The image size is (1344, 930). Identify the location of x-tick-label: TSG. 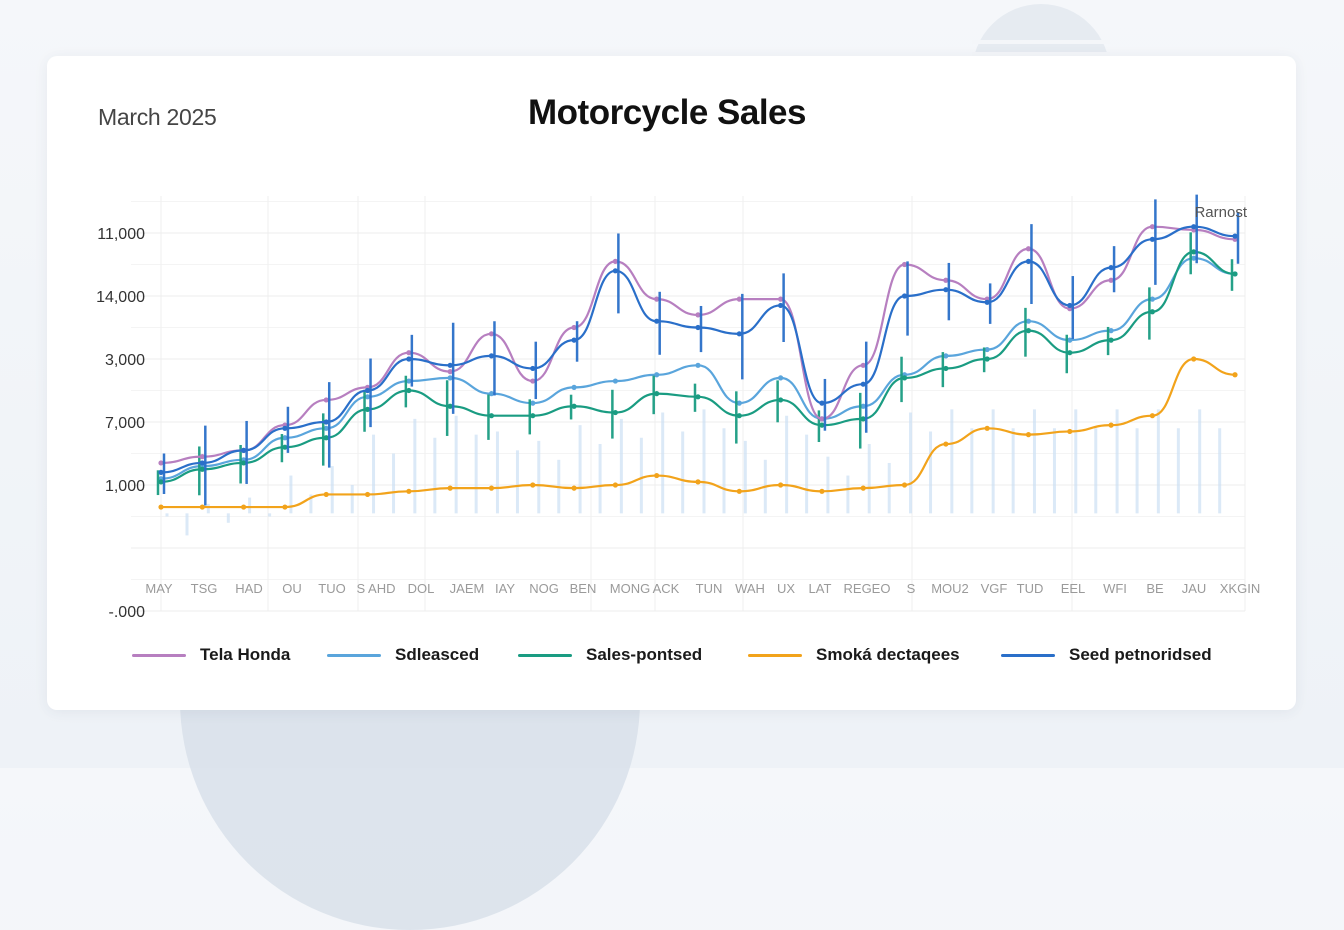
(204, 588).